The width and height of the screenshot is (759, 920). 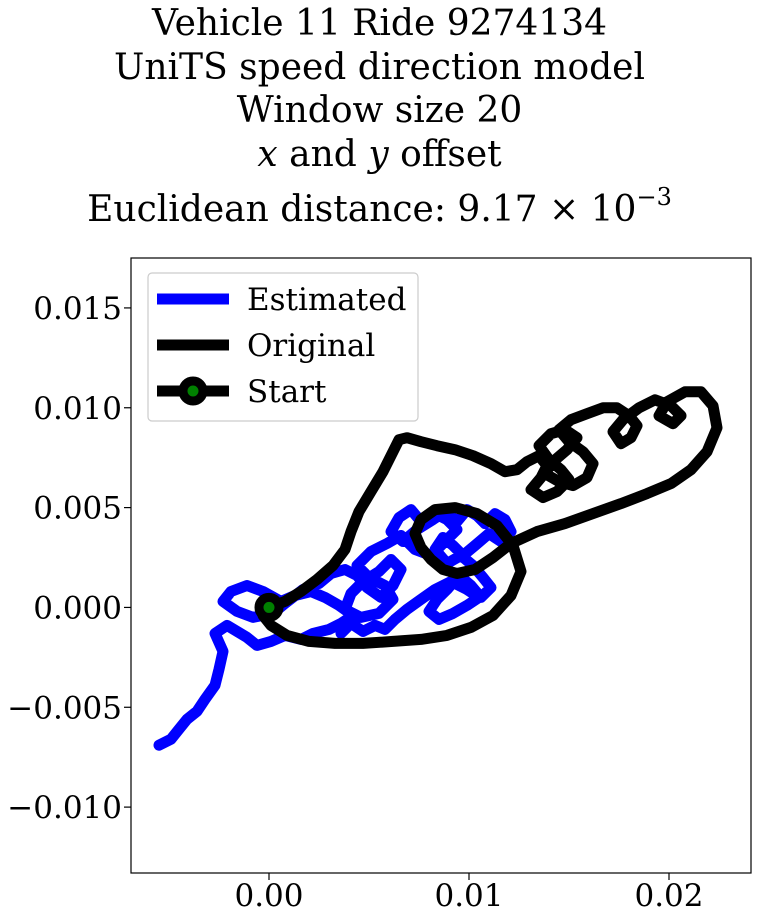 I want to click on title-offset-word: offset, so click(x=451, y=154).